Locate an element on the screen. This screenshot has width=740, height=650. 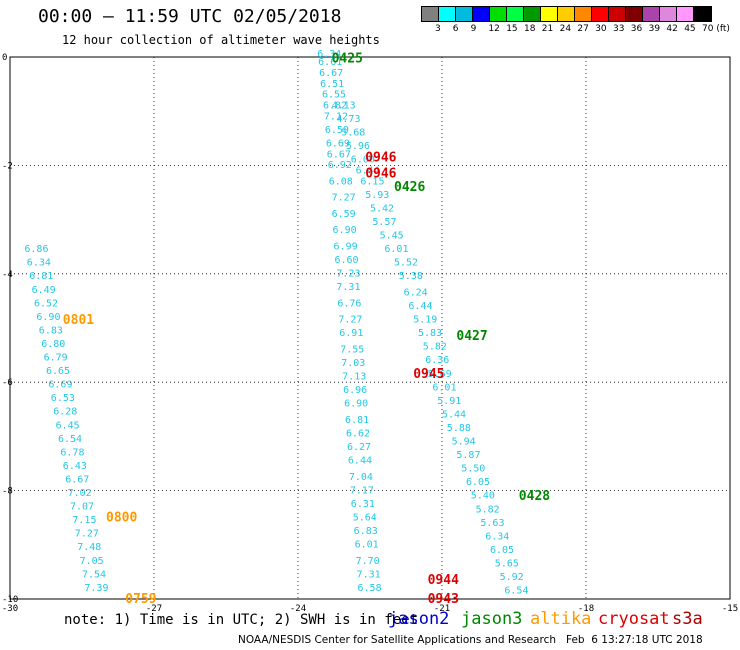
wave-height-value: 5.91 is located at coordinates (449, 401).